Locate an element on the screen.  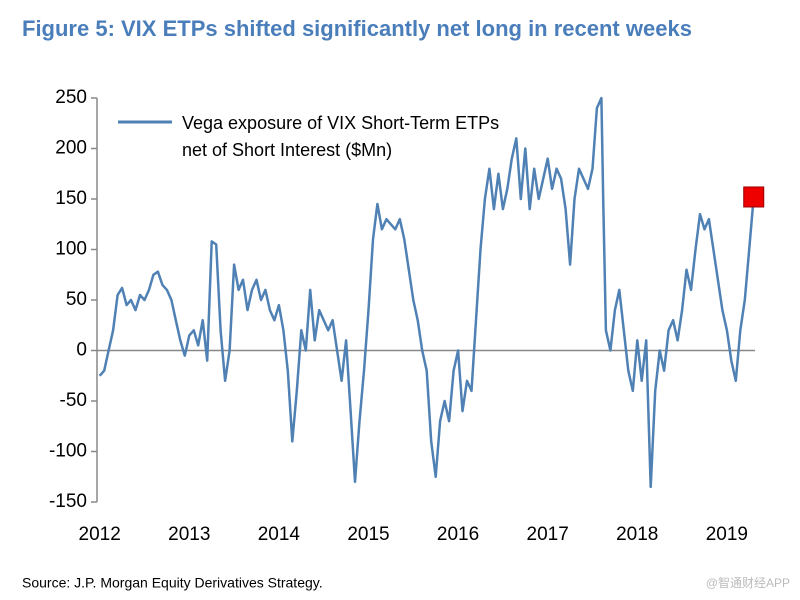
x-tick-label: 2018 is located at coordinates (637, 534).